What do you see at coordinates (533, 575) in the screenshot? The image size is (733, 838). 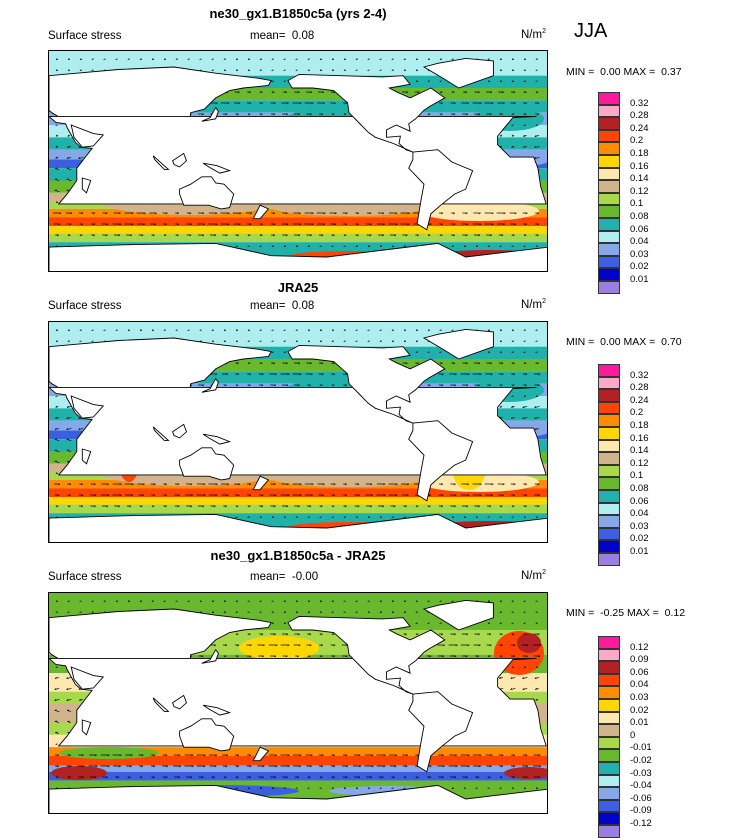 I see `panel-3-units: N/m2` at bounding box center [533, 575].